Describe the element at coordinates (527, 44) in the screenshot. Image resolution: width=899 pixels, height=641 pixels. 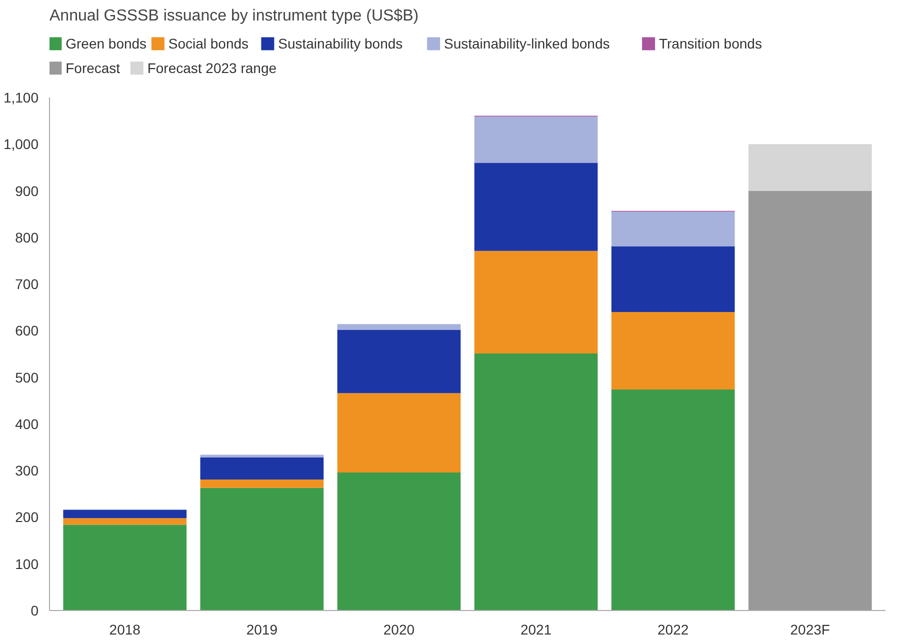
I see `legend-label: Sustainability-linked bonds` at that location.